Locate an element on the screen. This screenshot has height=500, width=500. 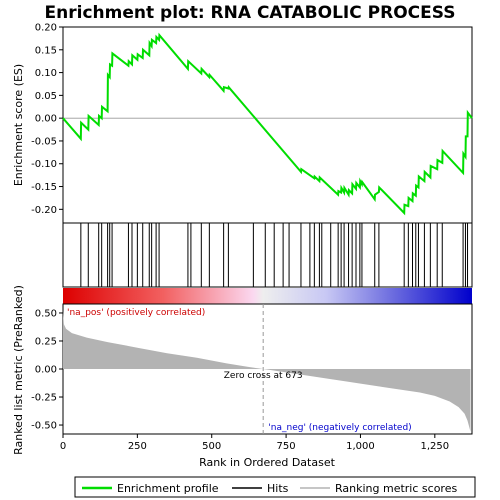
metric-ytick-label: 0.50 is located at coordinates (46, 313).